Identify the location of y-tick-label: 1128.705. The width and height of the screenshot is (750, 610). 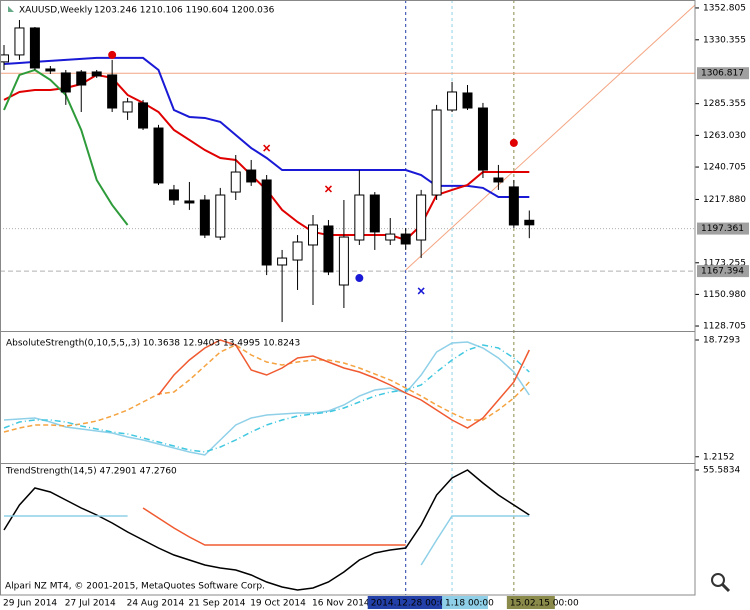
(724, 327).